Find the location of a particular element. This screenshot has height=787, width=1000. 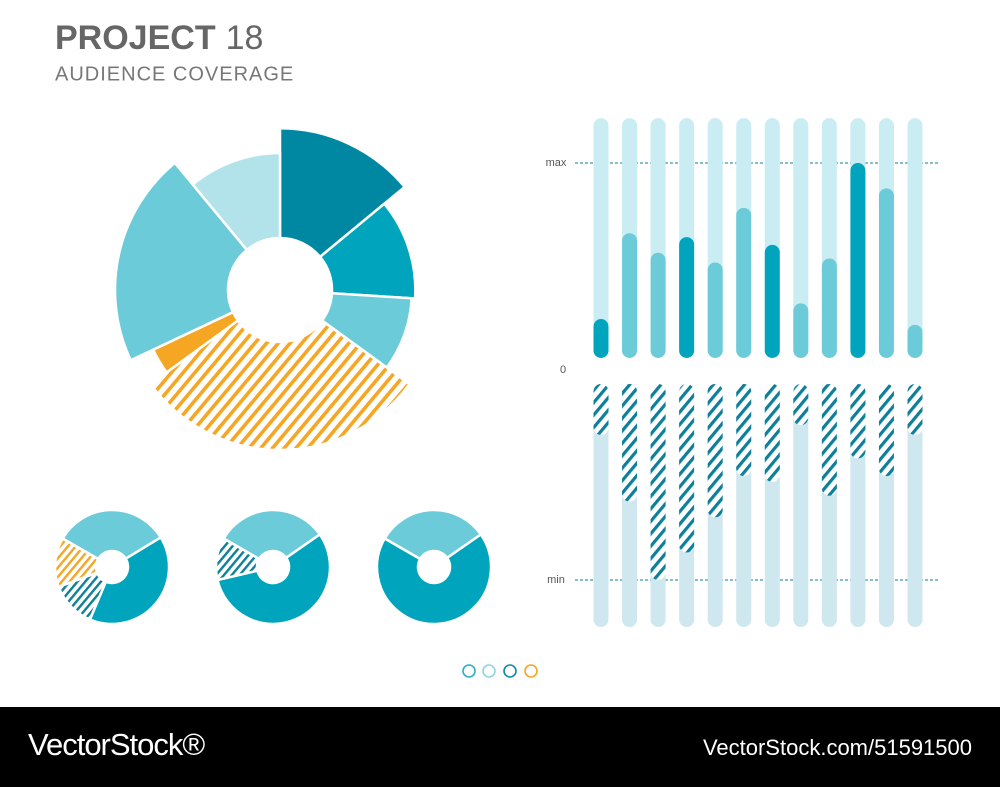

footer-bar is located at coordinates (500, 747).